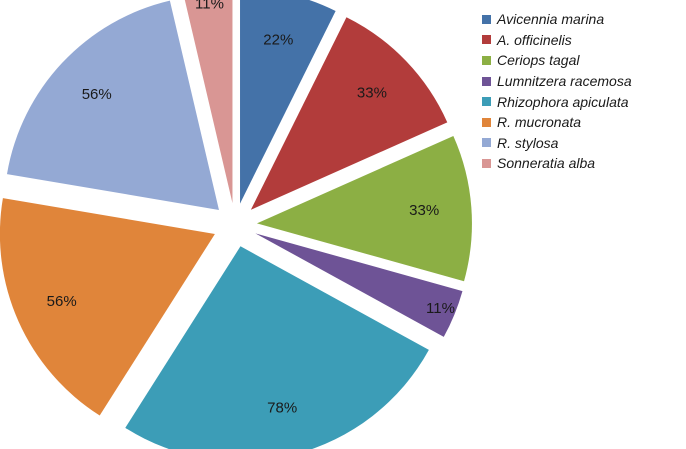  I want to click on data-label: 78%, so click(282, 408).